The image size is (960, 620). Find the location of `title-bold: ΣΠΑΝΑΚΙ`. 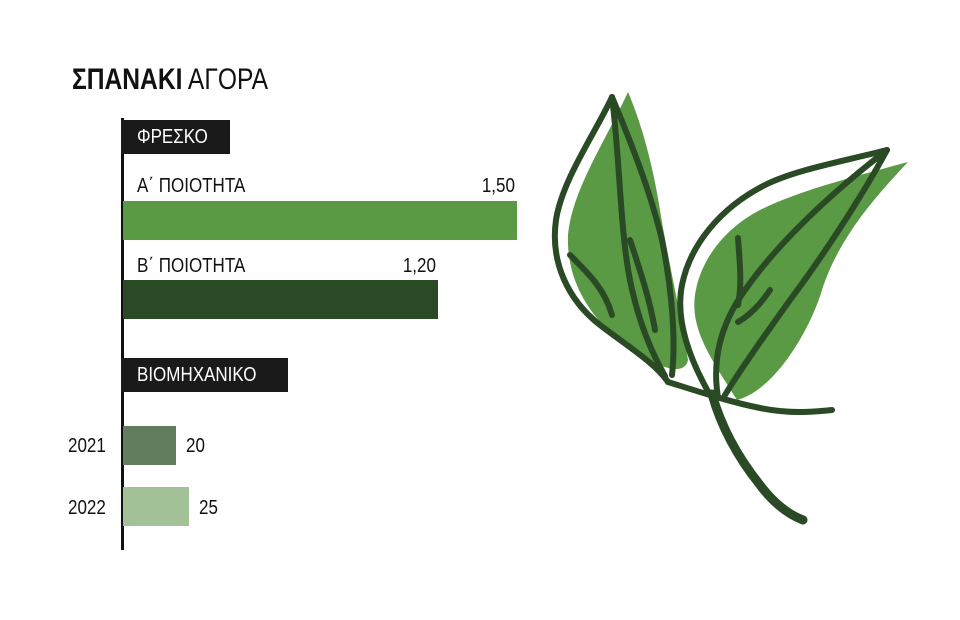

title-bold: ΣΠΑΝΑΚΙ is located at coordinates (127, 79).